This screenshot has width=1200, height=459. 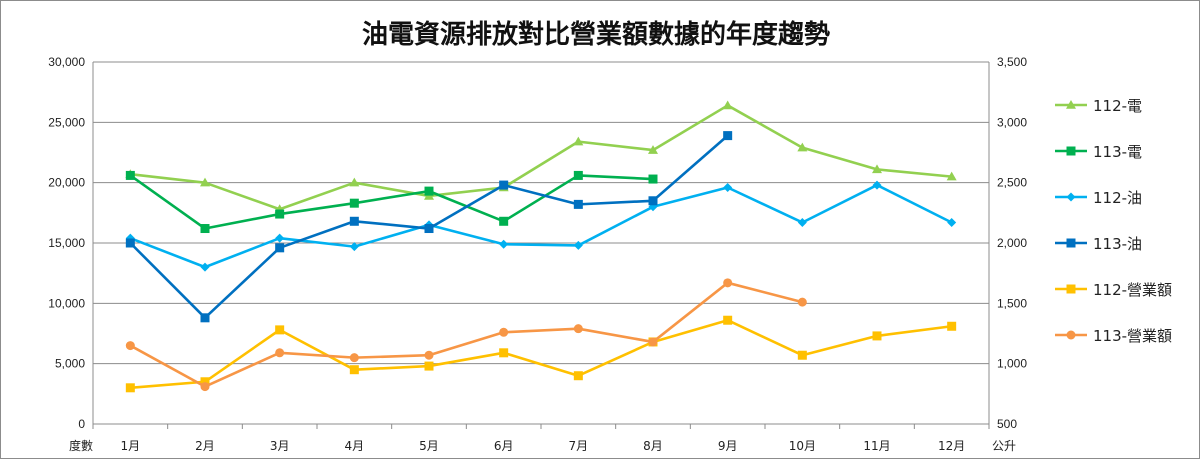 What do you see at coordinates (66, 243) in the screenshot?
I see `left-tick-label: 15,000` at bounding box center [66, 243].